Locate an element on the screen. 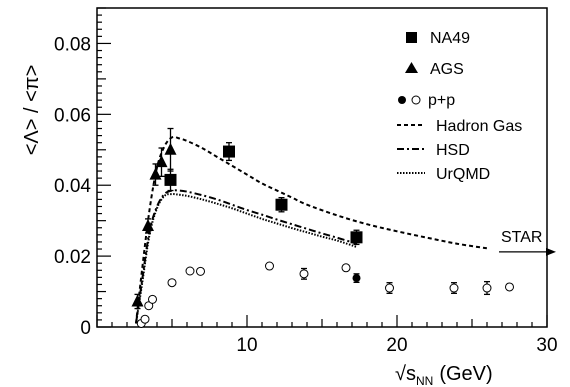 This screenshot has width=570, height=387. legend-label-na49: NA49 is located at coordinates (450, 38).